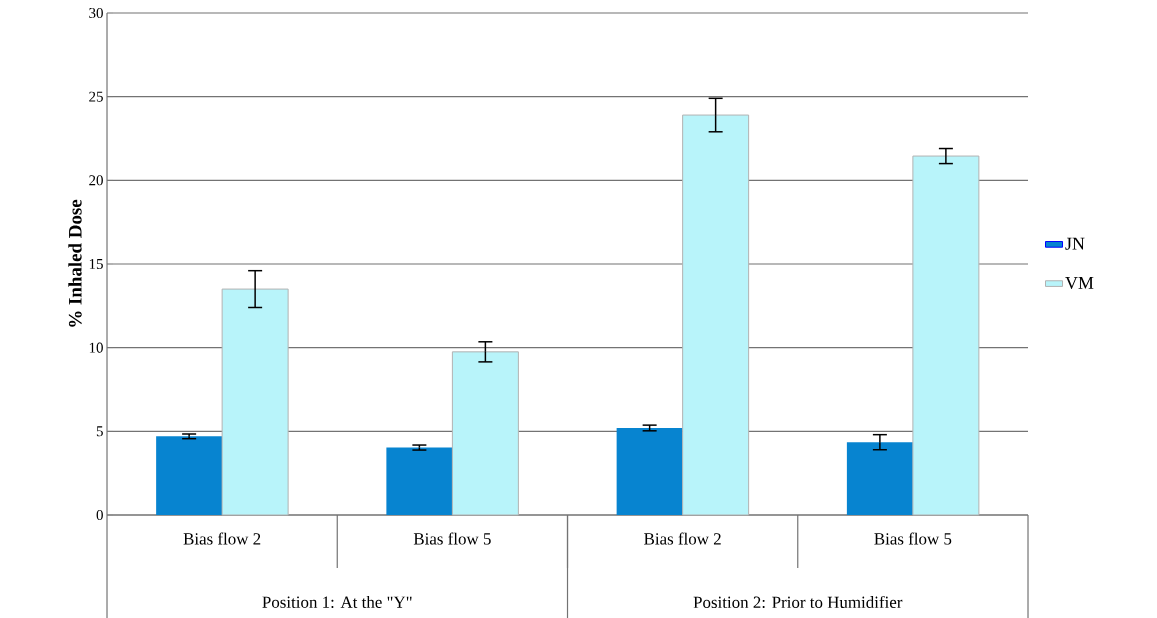 The height and width of the screenshot is (618, 1157). Describe the element at coordinates (798, 602) in the screenshot. I see `text: Position 2: Prior to Humidifier` at that location.